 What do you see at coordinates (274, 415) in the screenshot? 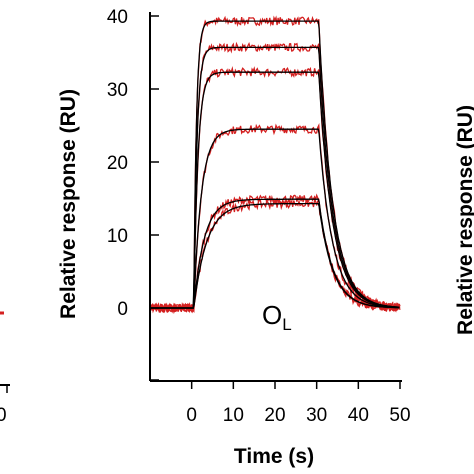
I see `x-tick-label: 20` at bounding box center [274, 415].